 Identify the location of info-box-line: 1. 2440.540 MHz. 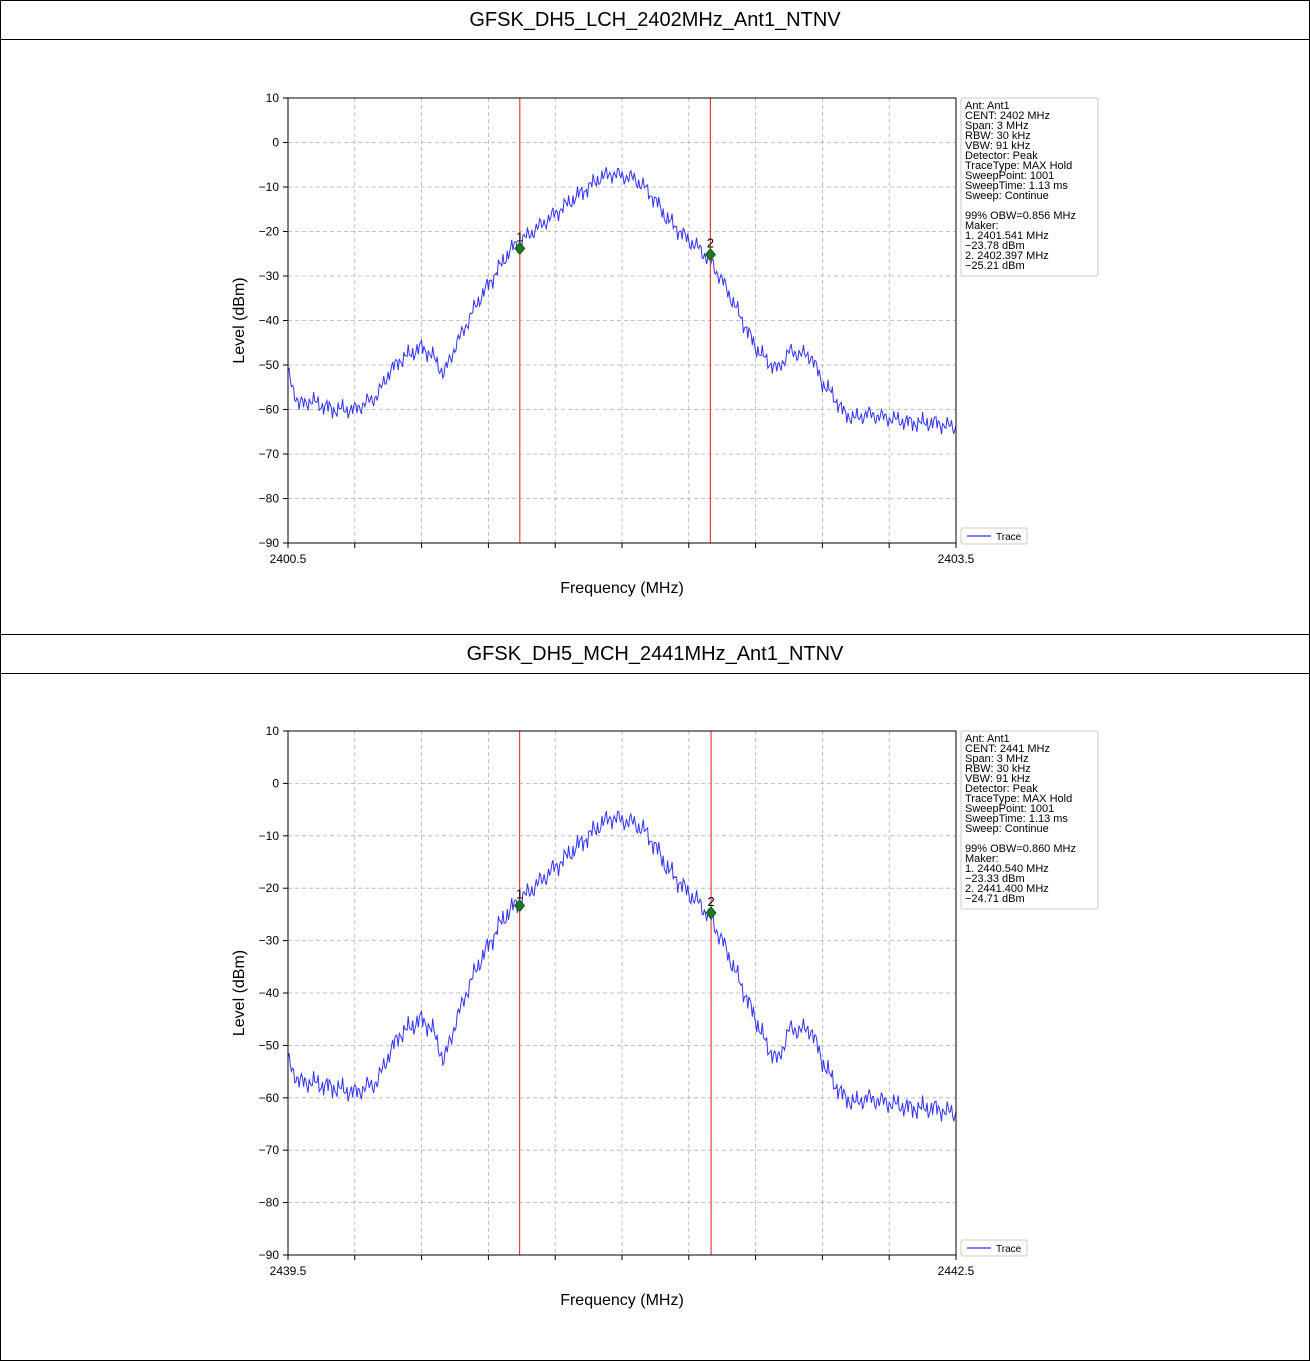
(1007, 869).